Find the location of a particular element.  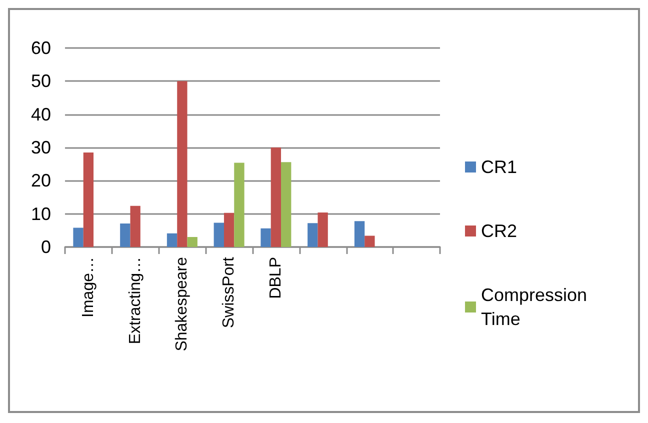

y-tick-label: 10 is located at coordinates (40, 214).